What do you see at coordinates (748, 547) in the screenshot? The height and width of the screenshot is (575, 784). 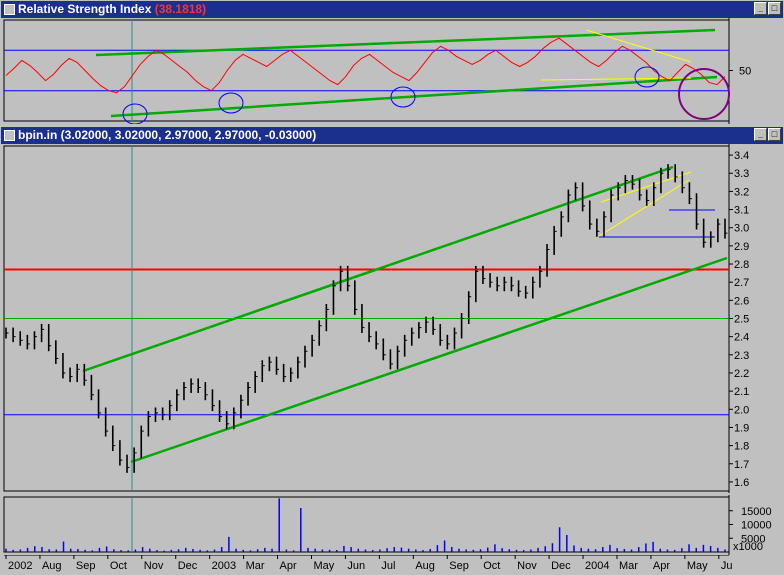 I see `volume-multiplier: x1000` at bounding box center [748, 547].